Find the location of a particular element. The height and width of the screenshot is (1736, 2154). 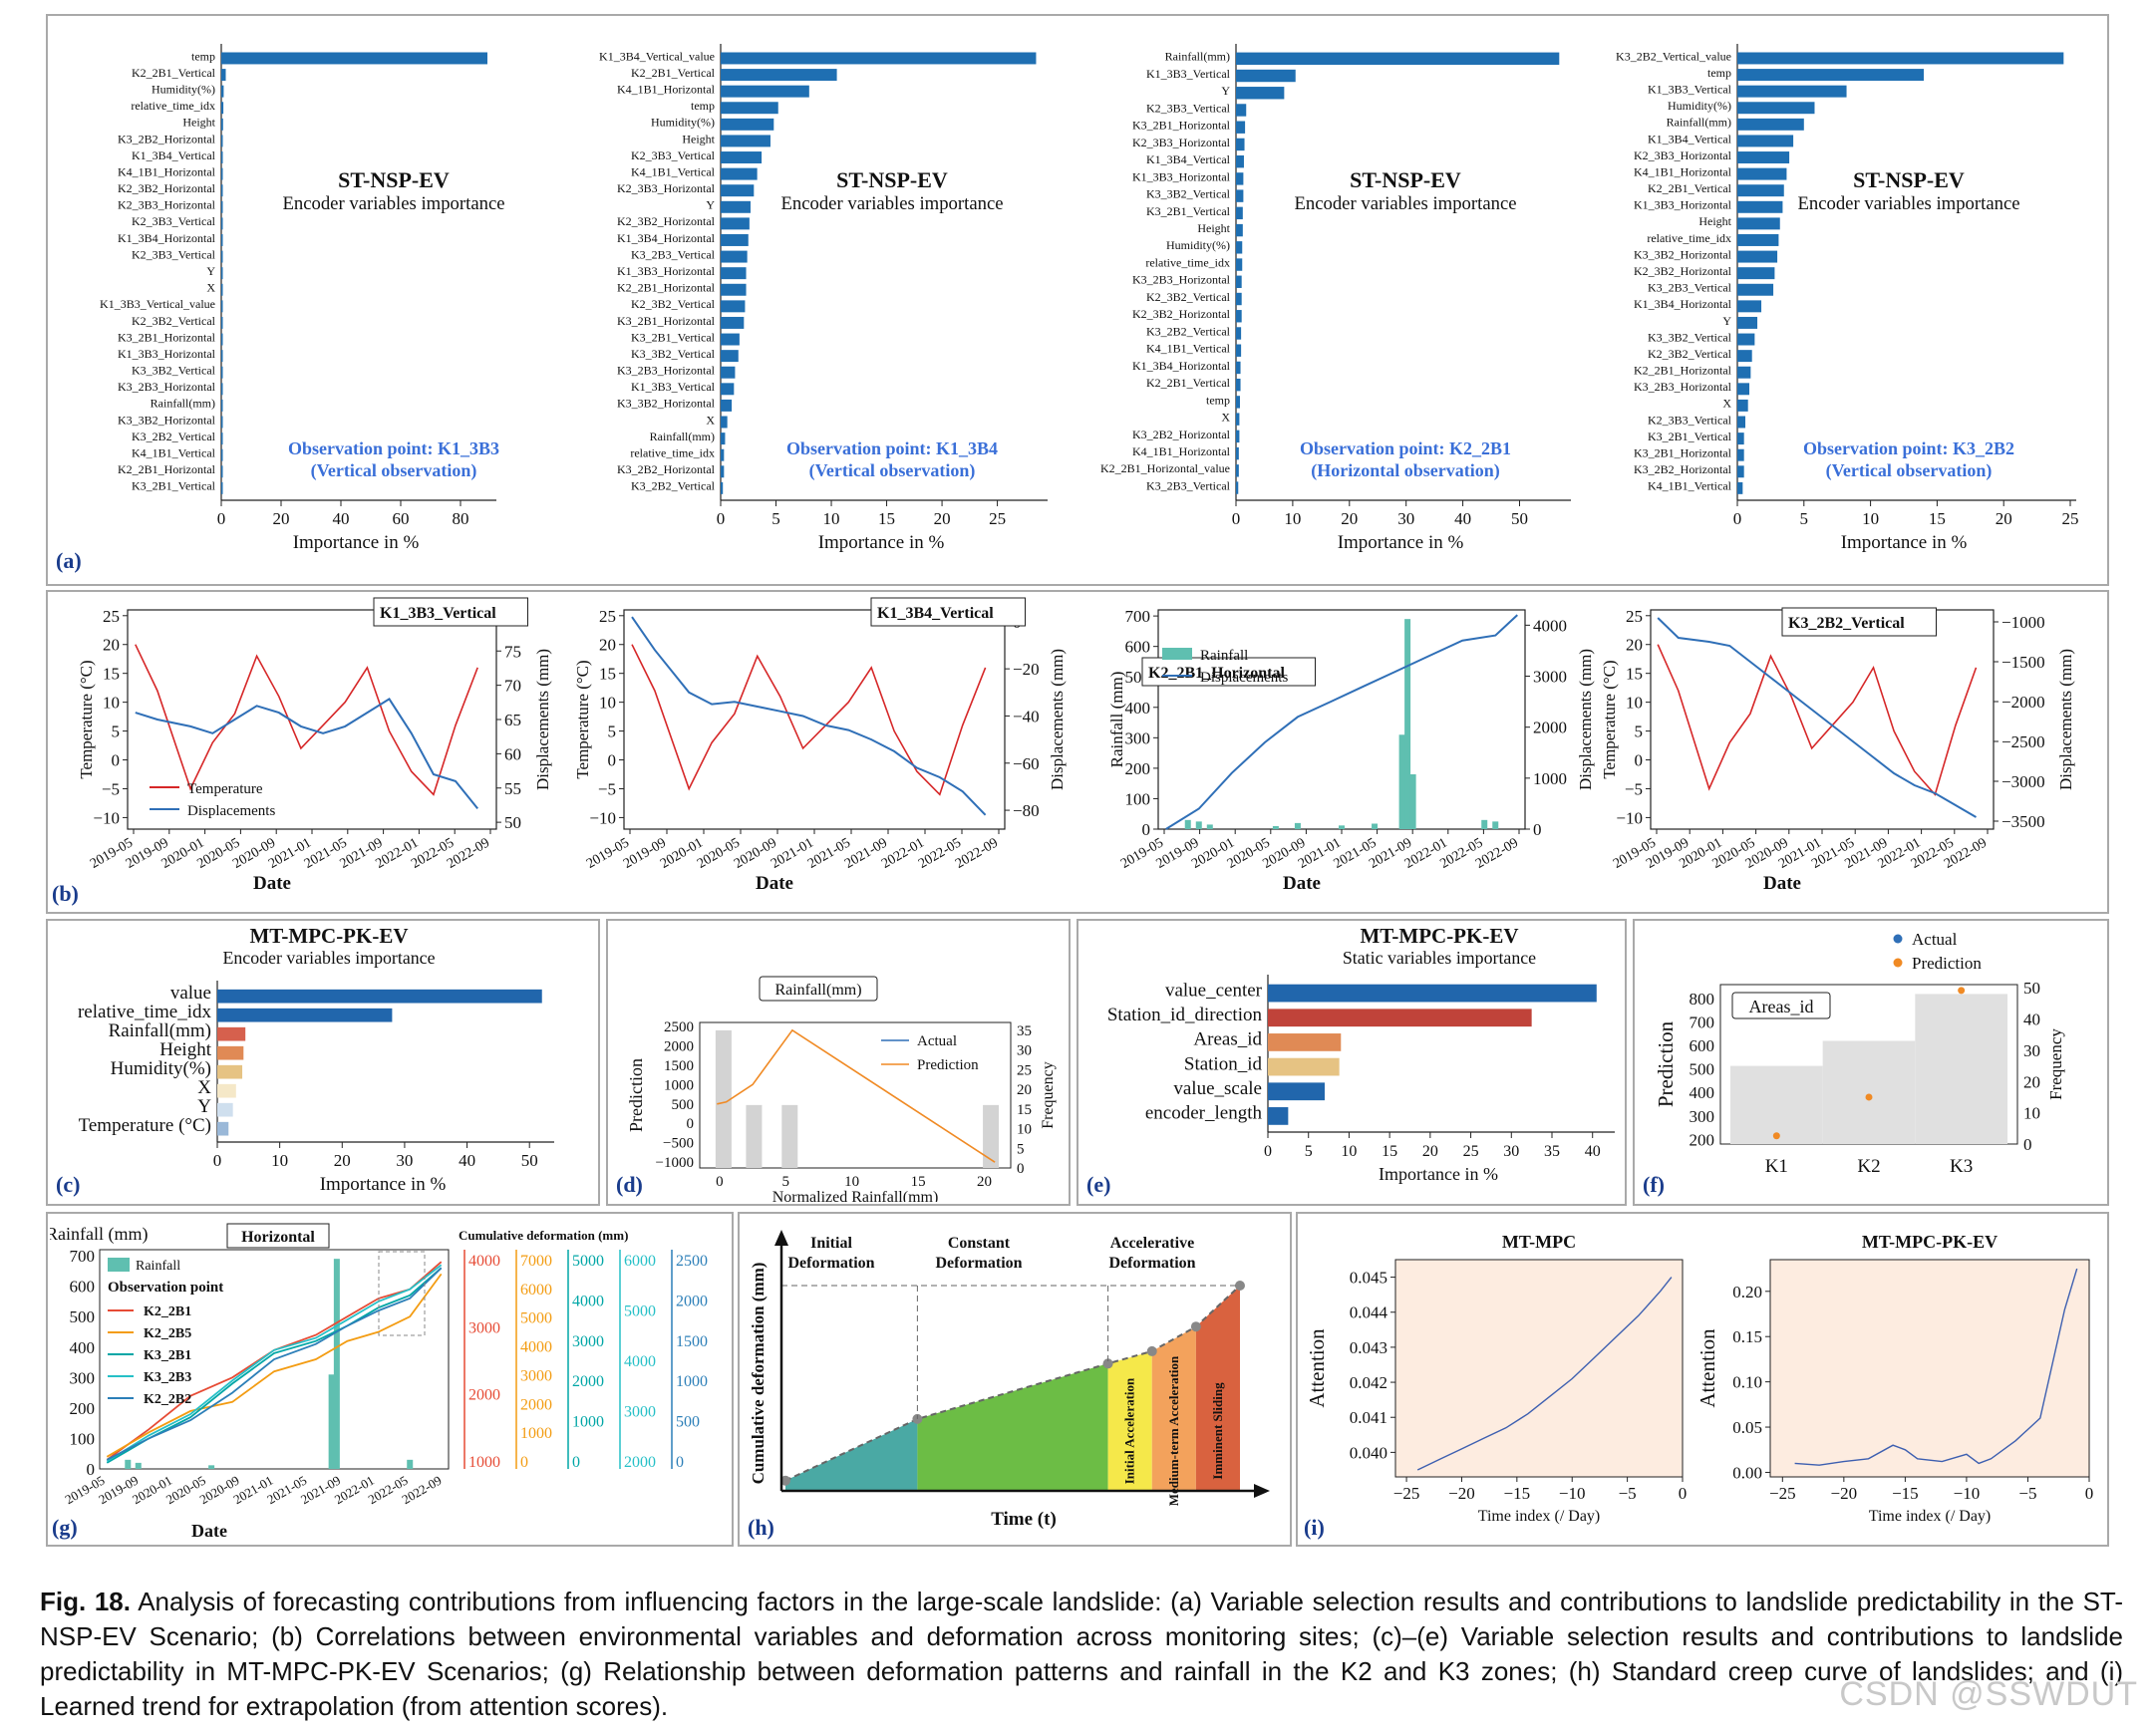

right-tick-label: 4000 is located at coordinates (640, 1361).